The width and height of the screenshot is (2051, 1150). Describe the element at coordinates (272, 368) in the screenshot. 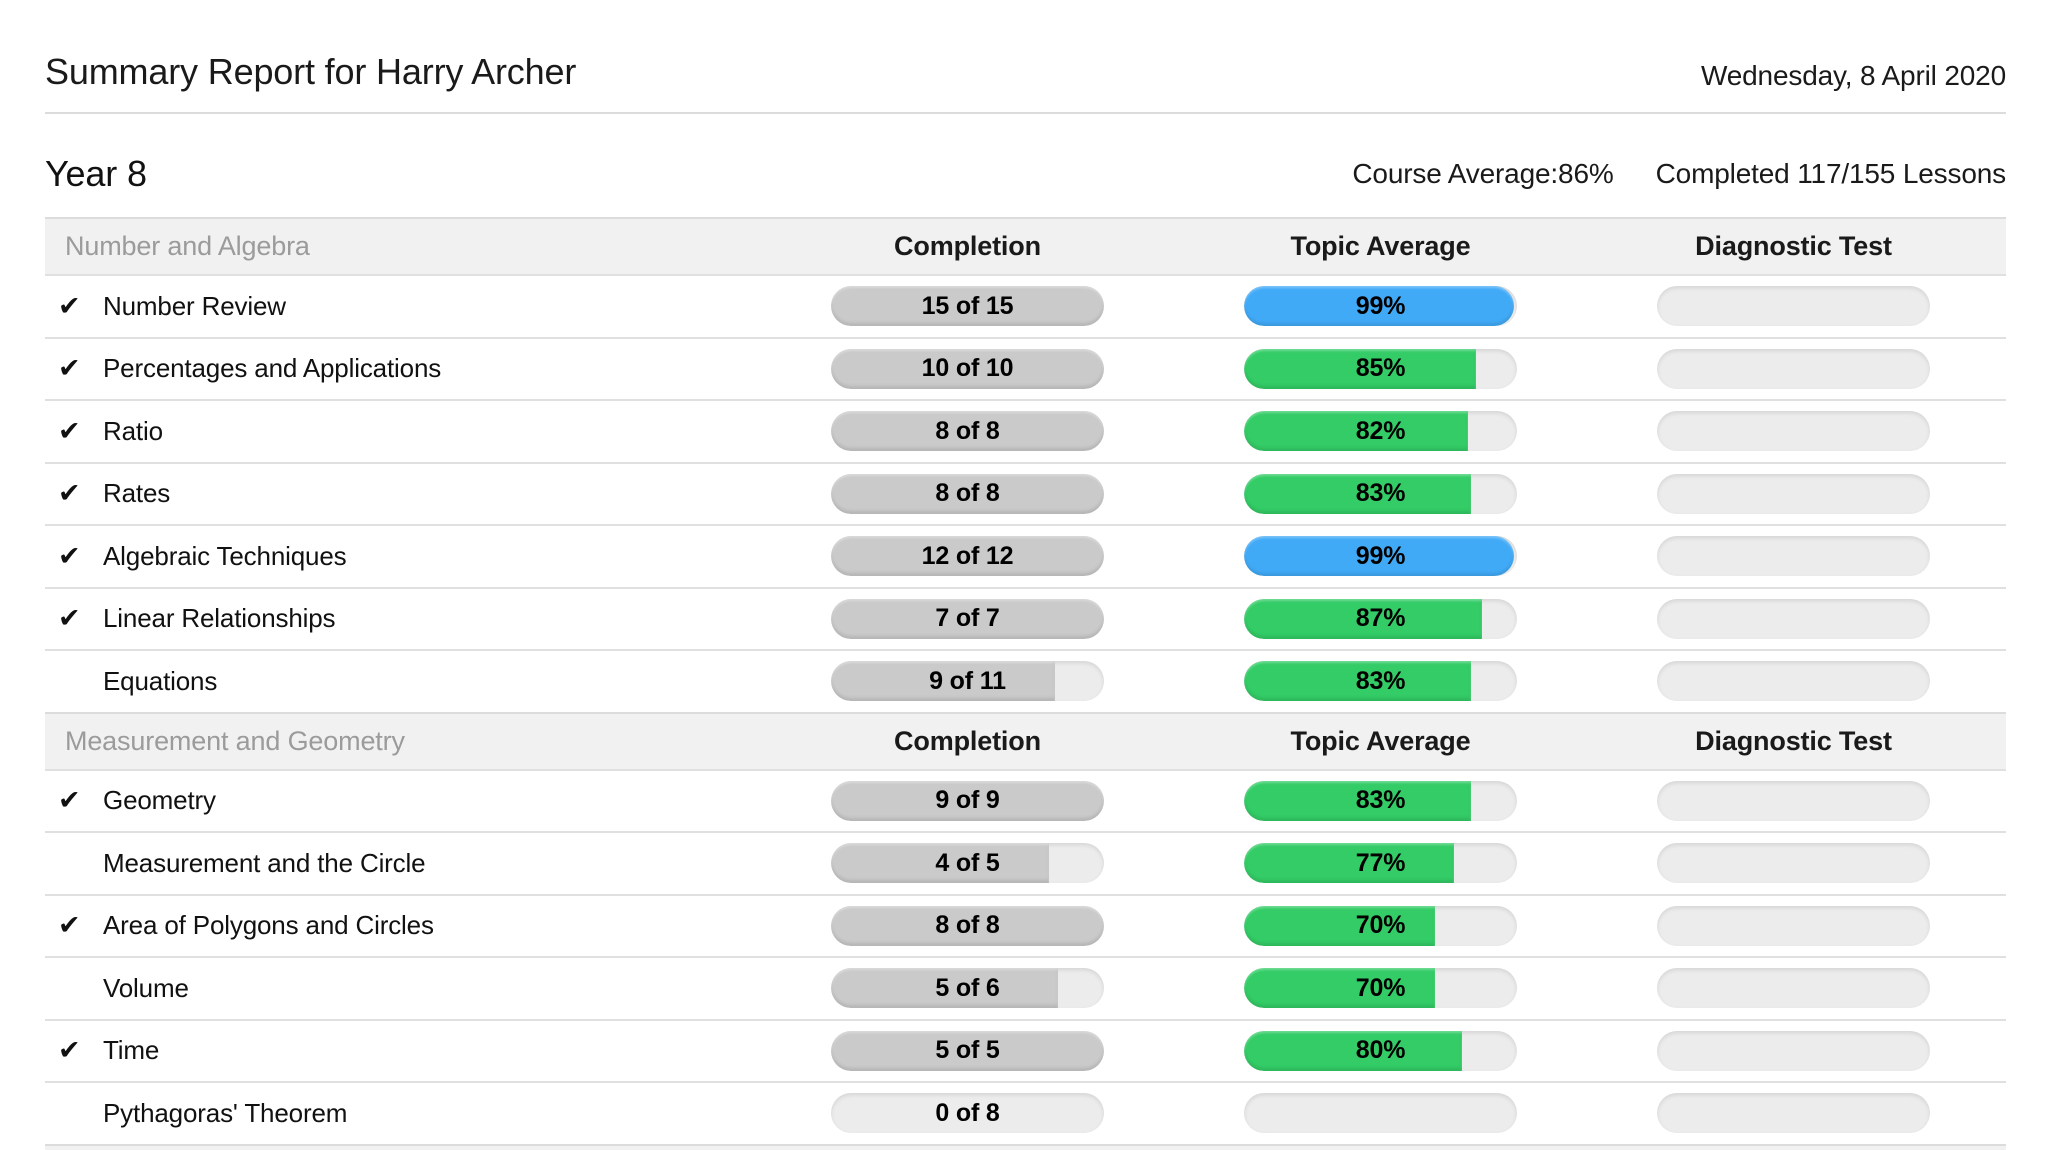

I see `topic-label: Percentages and Applications` at that location.